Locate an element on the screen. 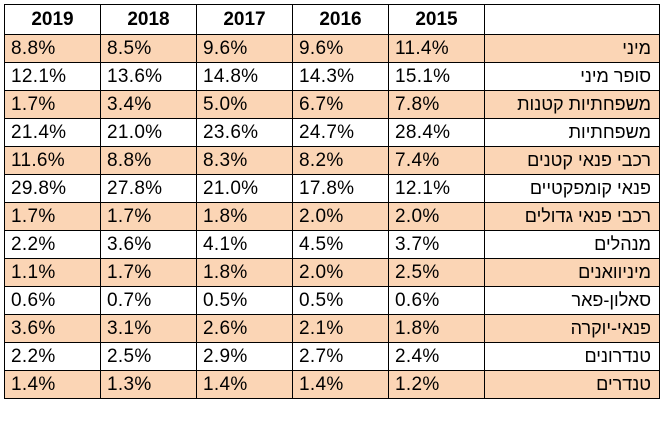 Image resolution: width=663 pixels, height=430 pixels. value-cell: 17.8% is located at coordinates (340, 188).